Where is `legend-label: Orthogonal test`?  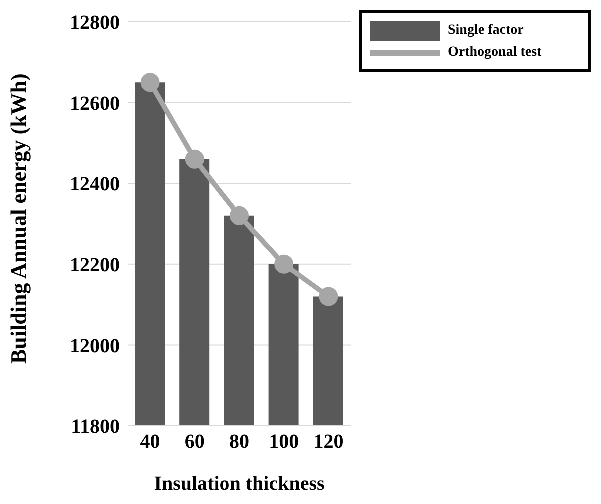 legend-label: Orthogonal test is located at coordinates (495, 53).